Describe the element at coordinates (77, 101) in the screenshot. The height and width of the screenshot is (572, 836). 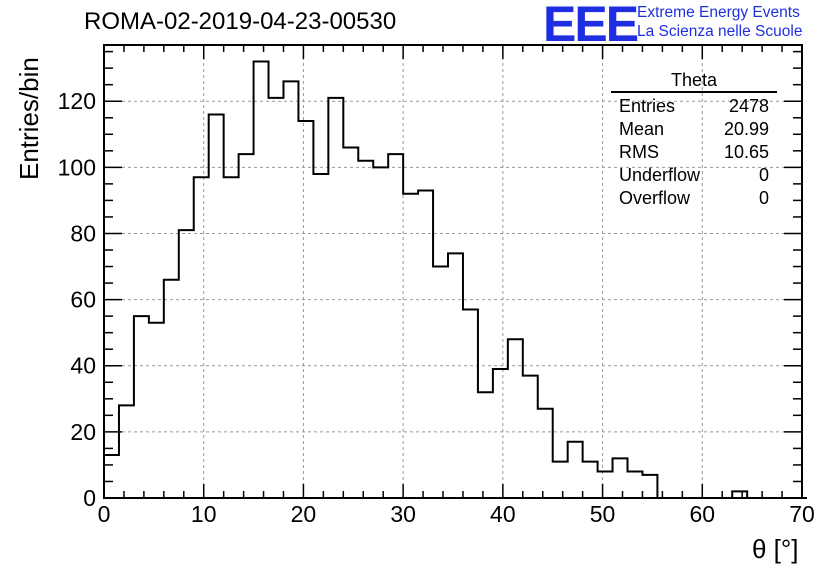
I see `y-tick-label: 120` at that location.